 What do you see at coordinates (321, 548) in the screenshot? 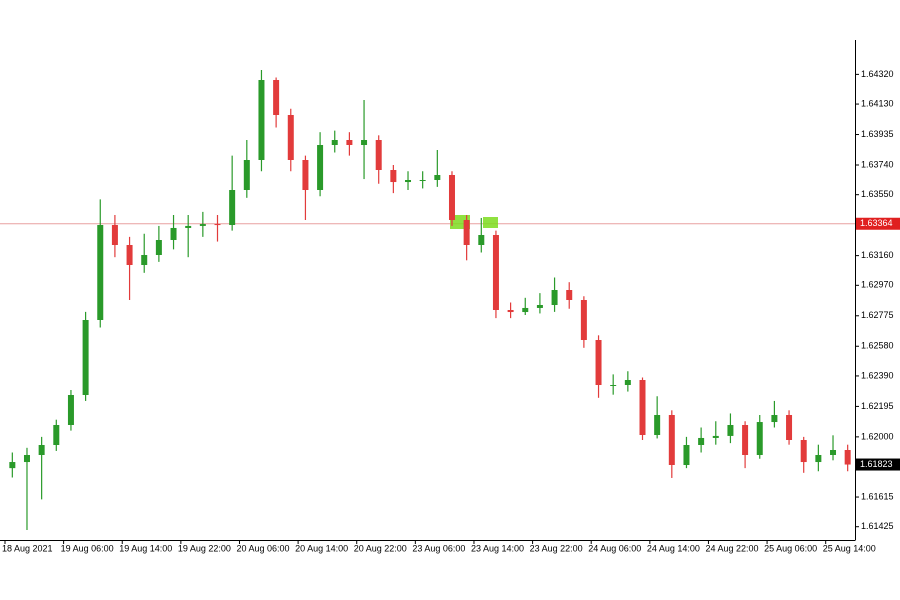
I see `x-tick-label: 20 Aug 14:00` at bounding box center [321, 548].